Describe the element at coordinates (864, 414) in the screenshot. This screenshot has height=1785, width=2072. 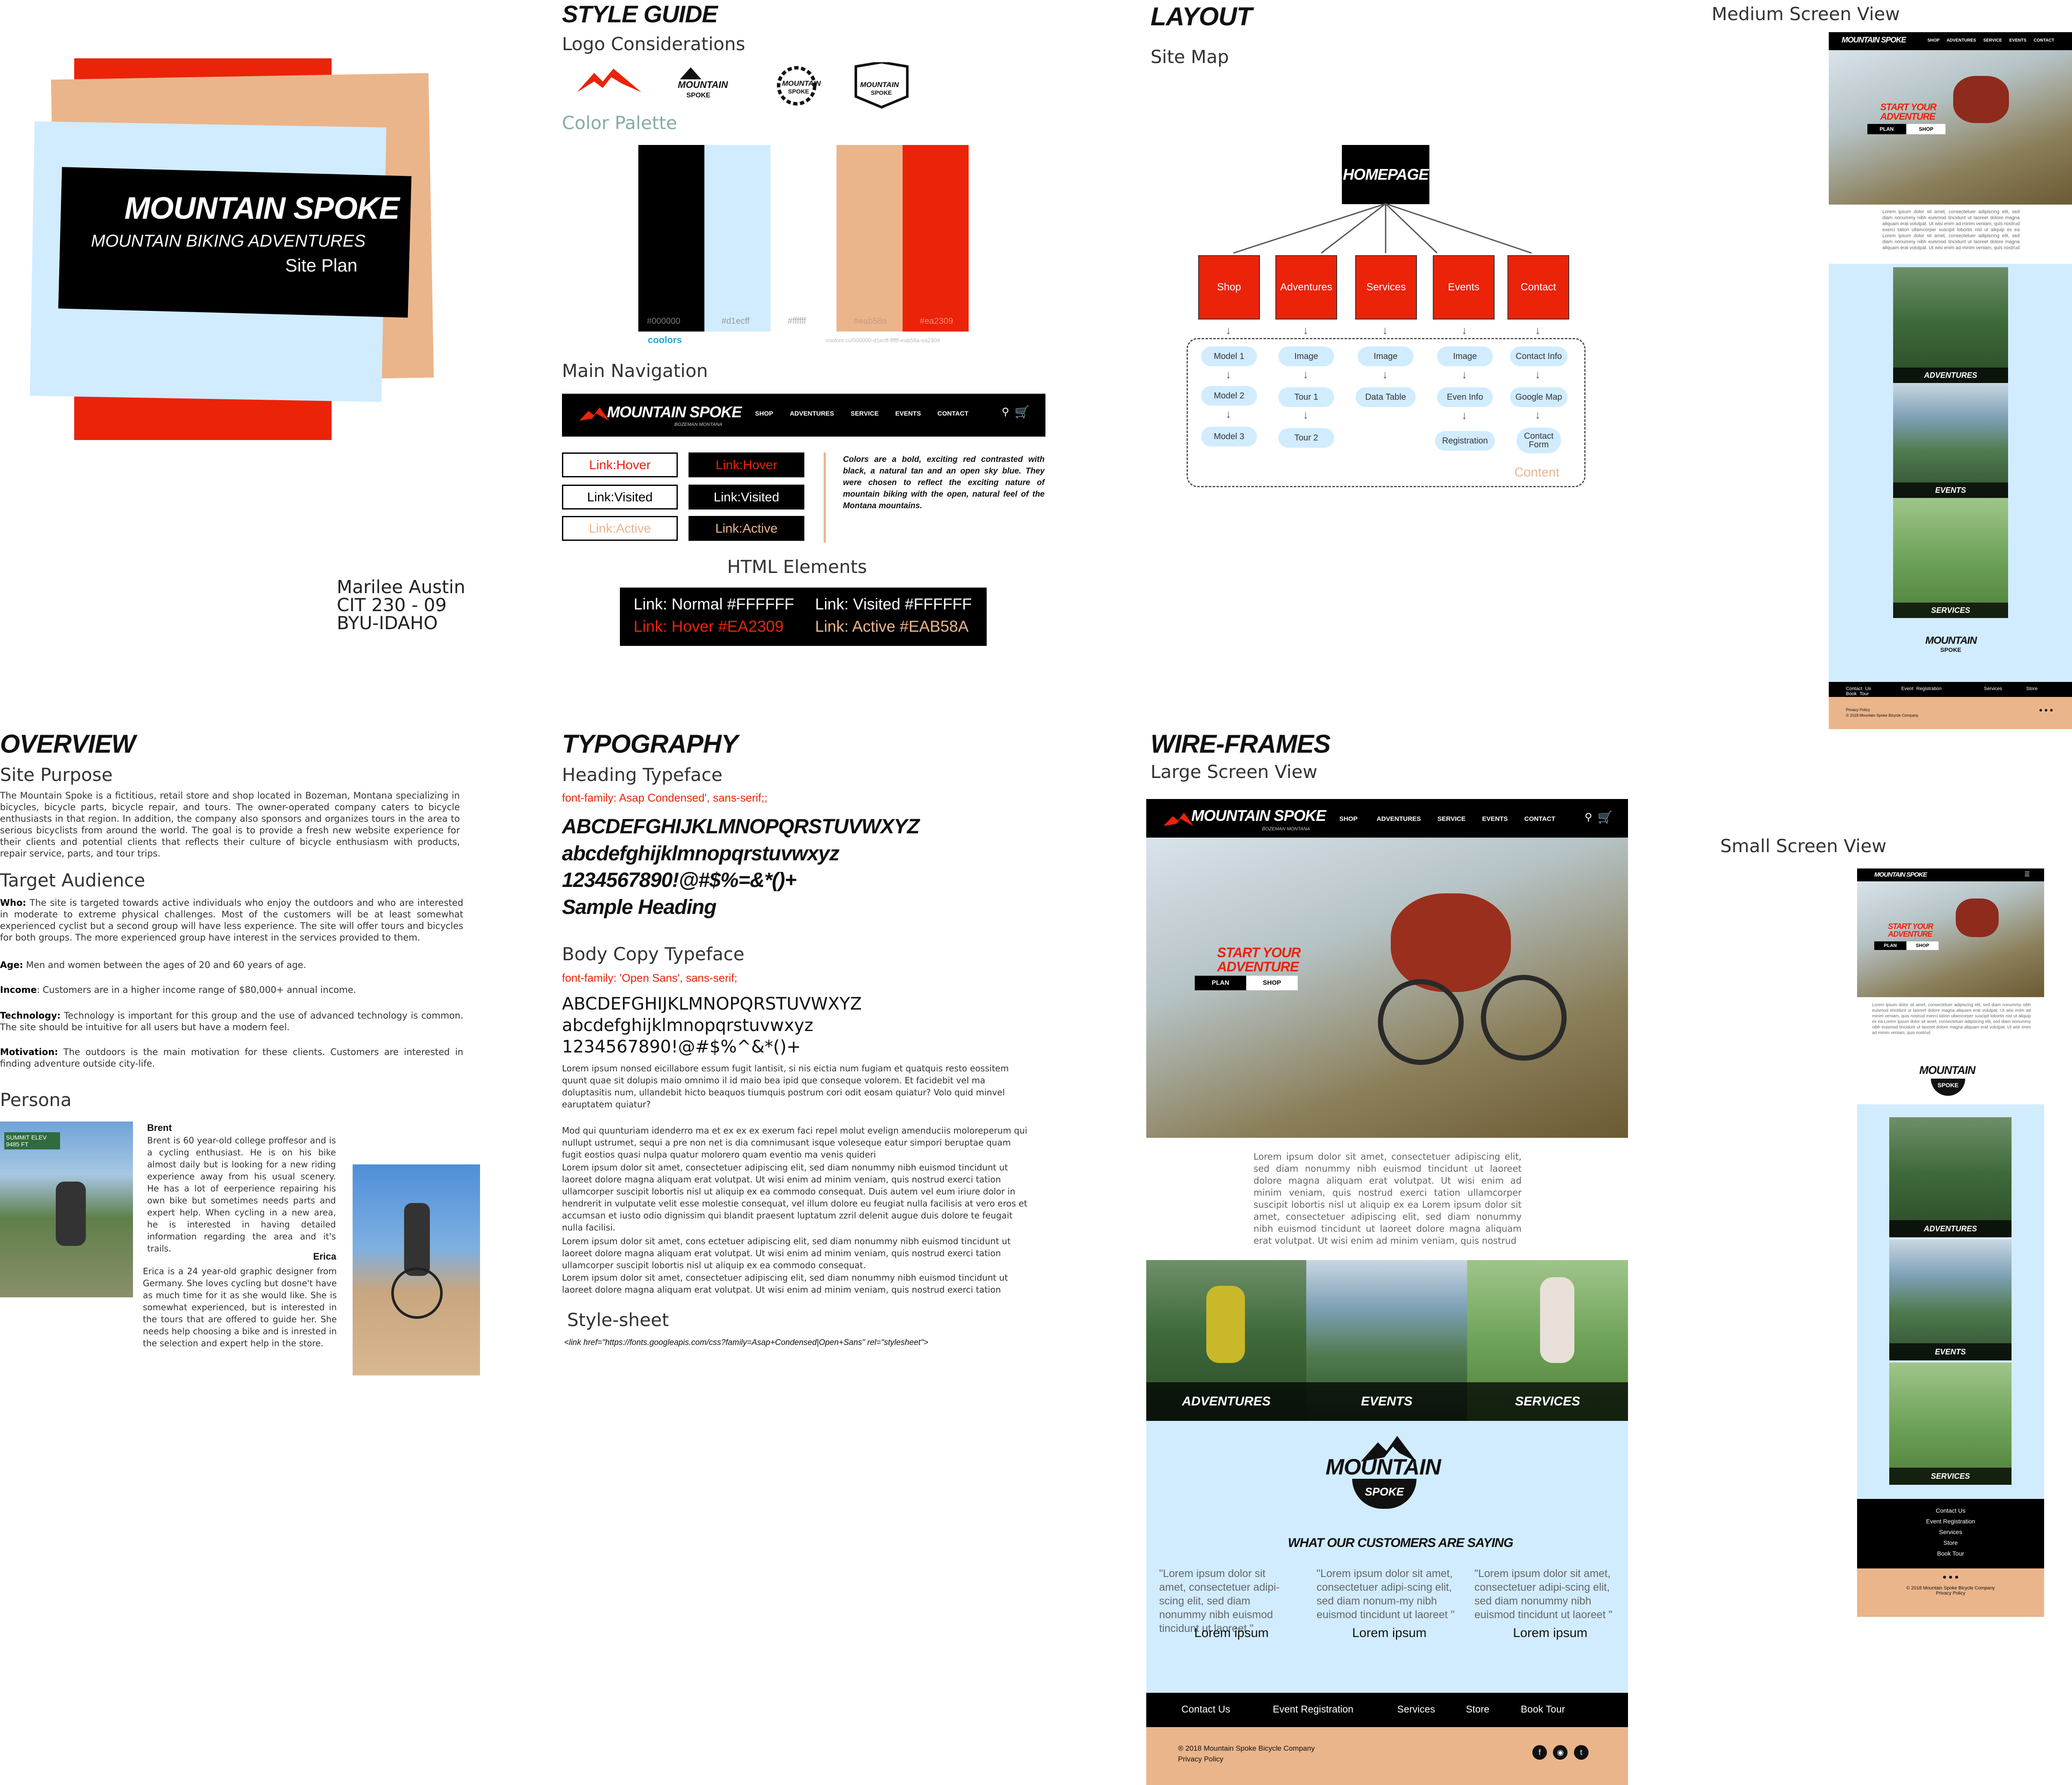
I see `nav-service: SERVICE` at that location.